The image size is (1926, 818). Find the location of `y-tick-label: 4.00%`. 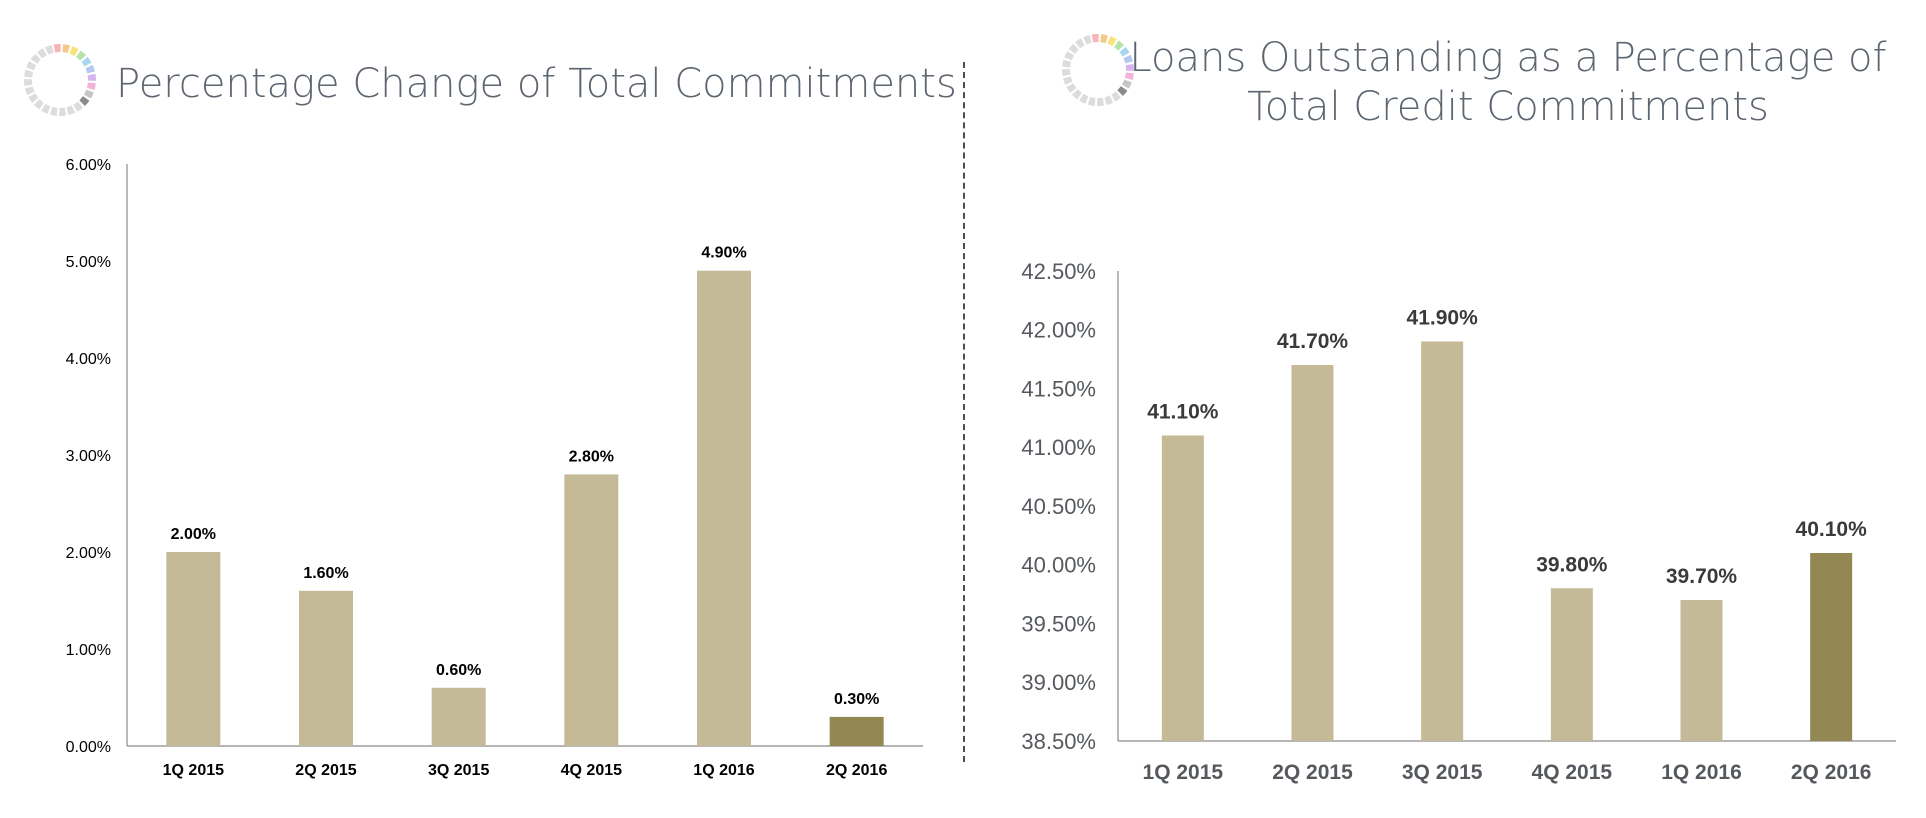

y-tick-label: 4.00% is located at coordinates (88, 359).